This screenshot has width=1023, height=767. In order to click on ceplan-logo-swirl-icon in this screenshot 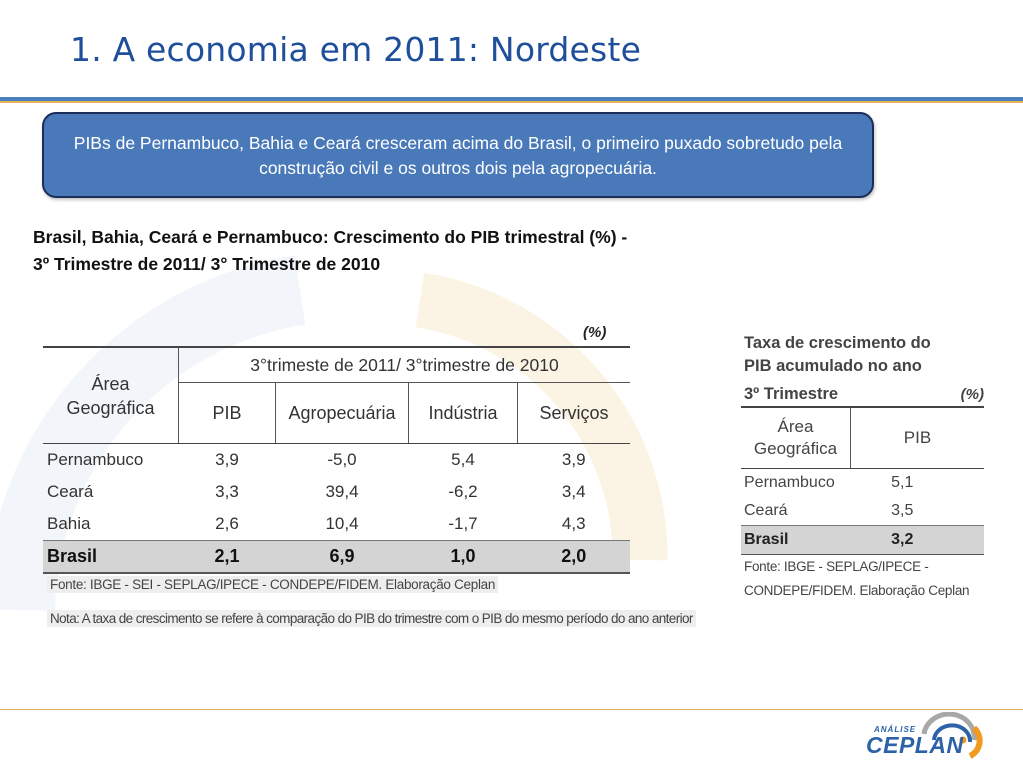, I will do `click(952, 735)`.